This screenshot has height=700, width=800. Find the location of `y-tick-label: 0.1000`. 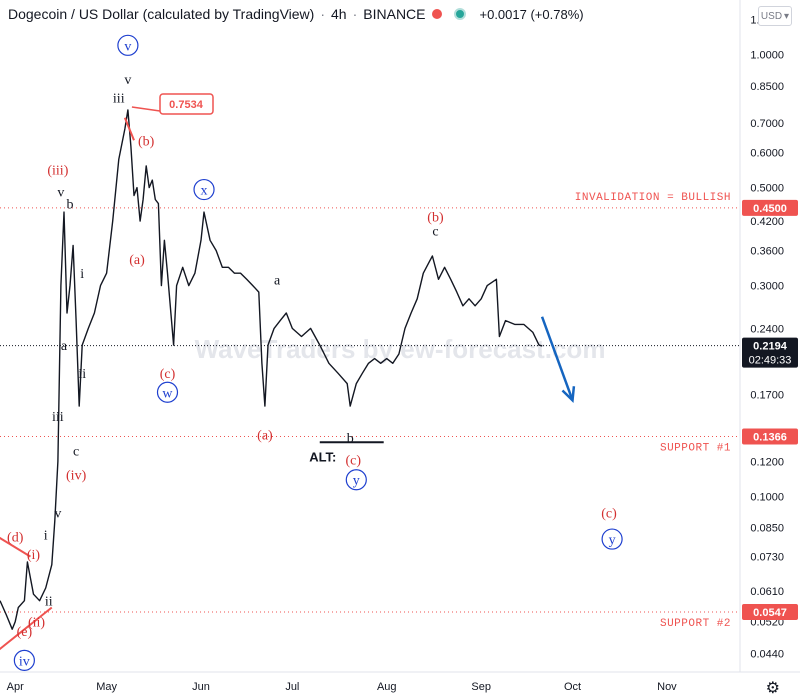

y-tick-label: 0.1000 is located at coordinates (767, 497).